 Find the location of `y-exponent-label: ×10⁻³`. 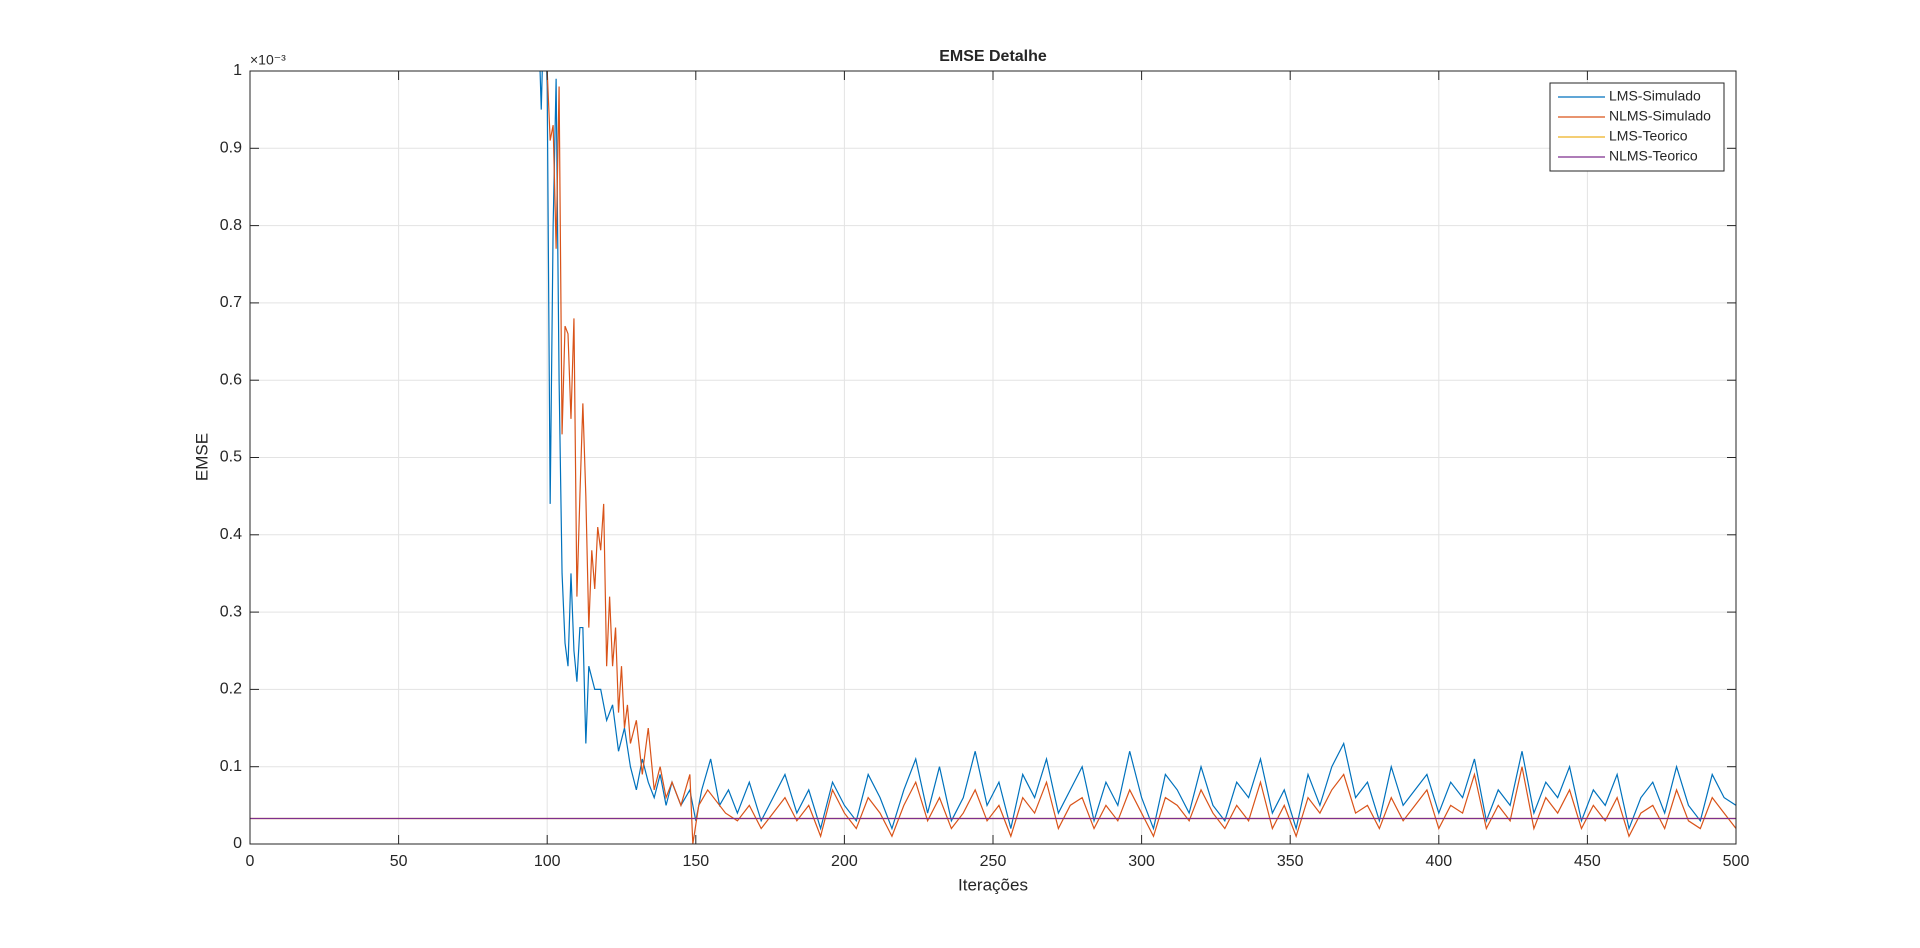

y-exponent-label: ×10⁻³ is located at coordinates (268, 60).